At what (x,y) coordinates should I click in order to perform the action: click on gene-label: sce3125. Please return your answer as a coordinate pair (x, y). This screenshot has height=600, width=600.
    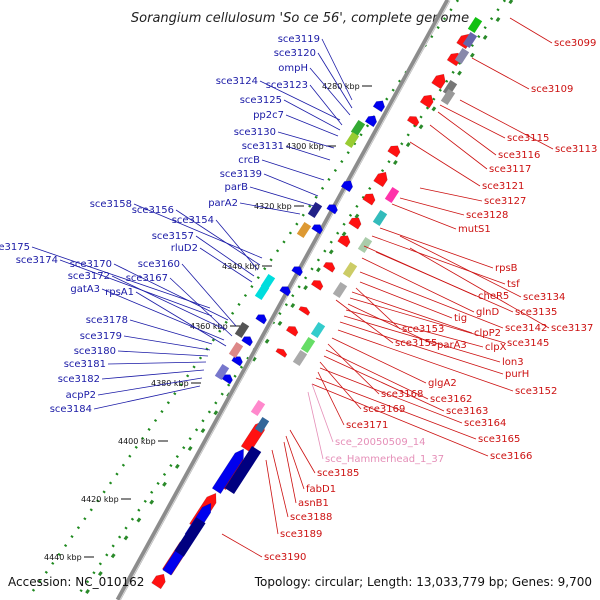
    Looking at the image, I should click on (261, 100).